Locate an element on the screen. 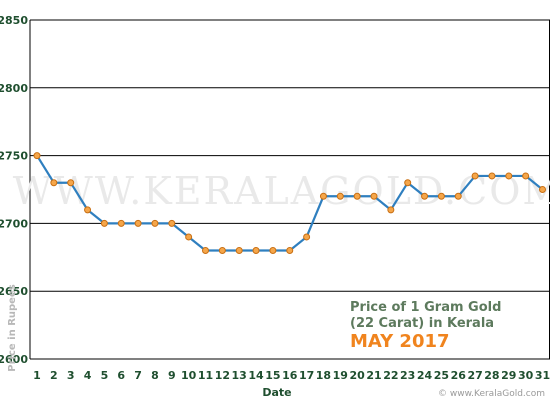 Image resolution: width=550 pixels, height=400 pixels. y-tick-label-2700: 2700 is located at coordinates (14, 223).